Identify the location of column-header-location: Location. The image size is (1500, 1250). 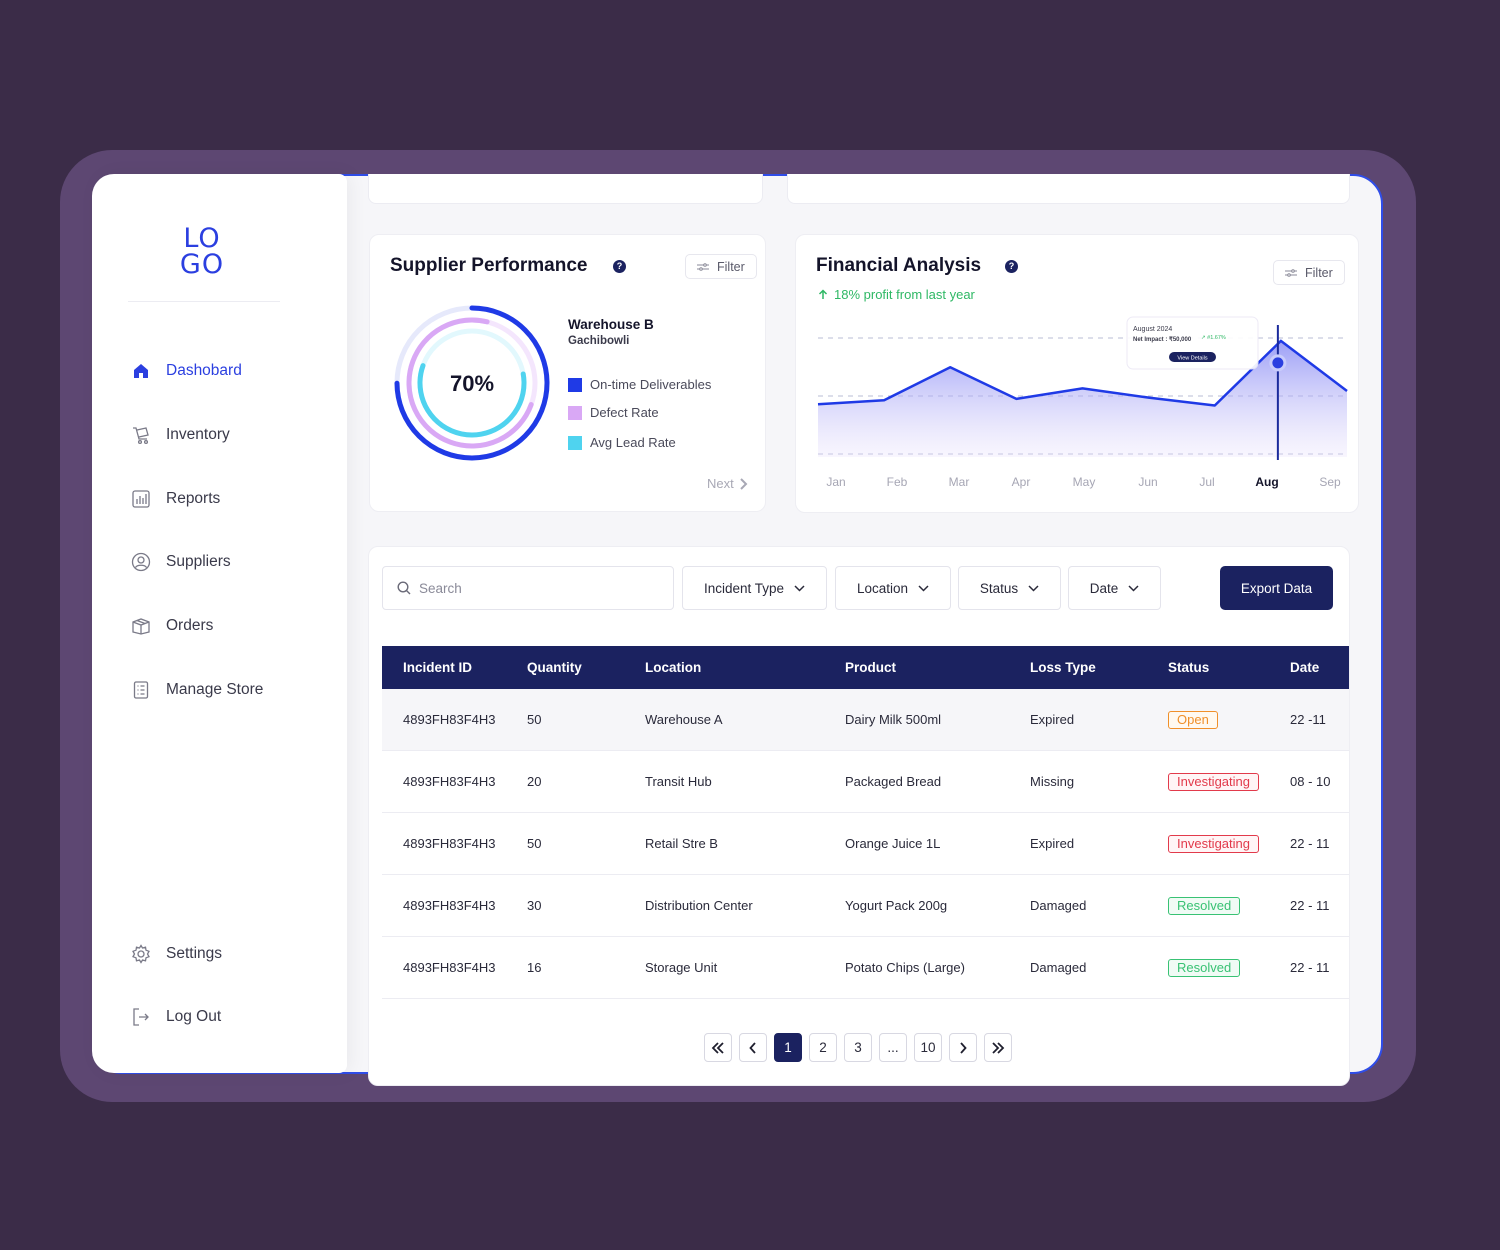
(673, 667).